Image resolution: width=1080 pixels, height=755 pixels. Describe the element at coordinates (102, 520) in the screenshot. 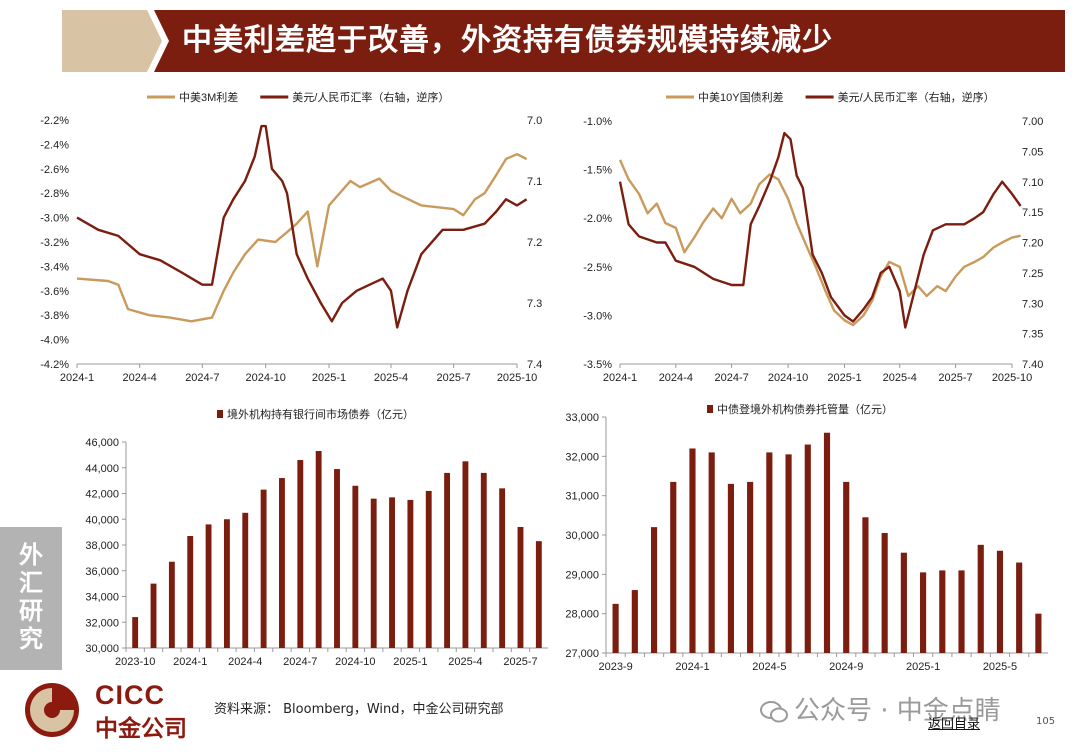

I see `y-tick-label: 40,000` at that location.